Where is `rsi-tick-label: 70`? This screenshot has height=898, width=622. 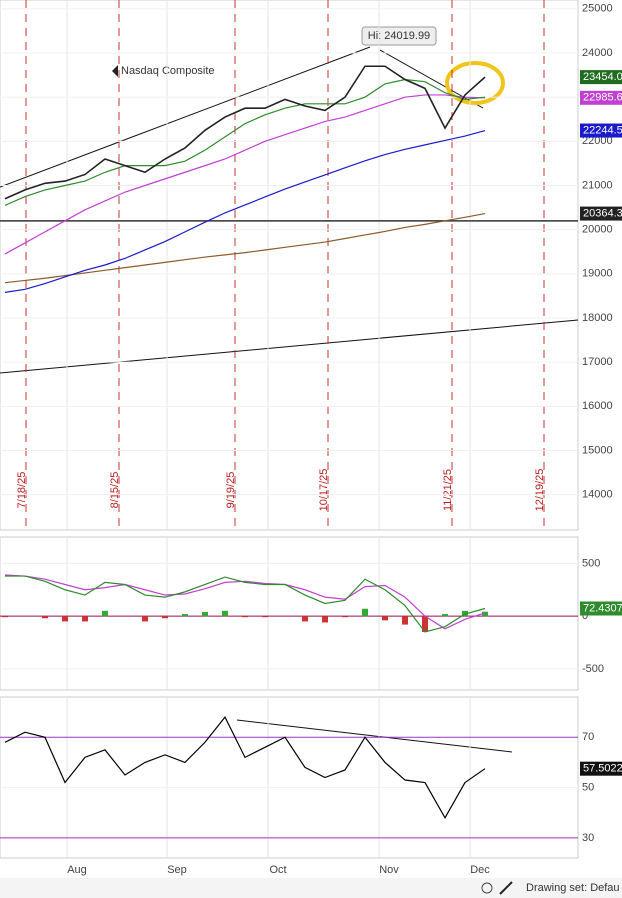 rsi-tick-label: 70 is located at coordinates (588, 737).